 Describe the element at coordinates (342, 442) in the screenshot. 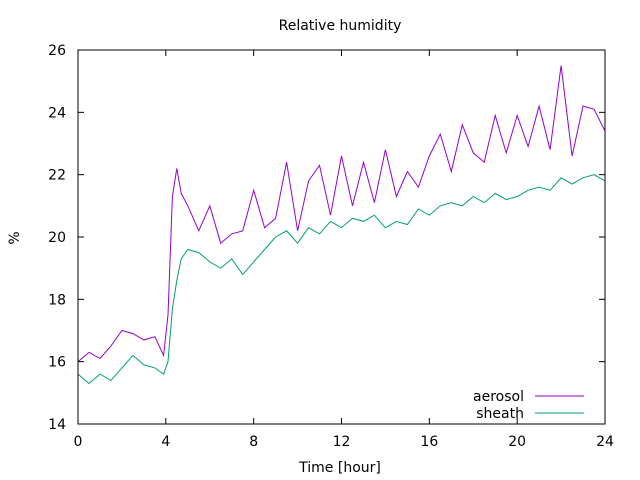

I see `x-tick-label: 12` at that location.